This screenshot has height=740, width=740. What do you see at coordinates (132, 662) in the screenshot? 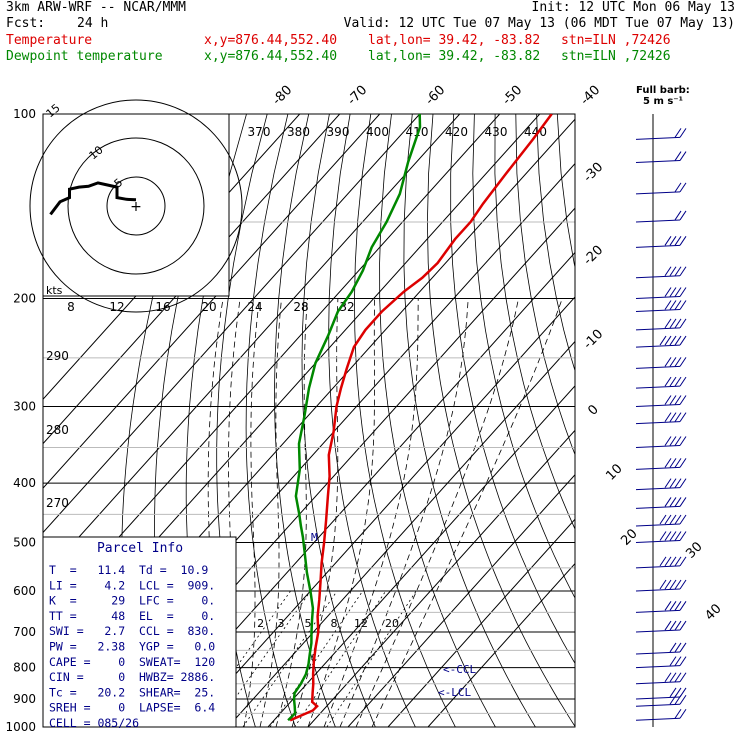
I see `parcel-info-row: CAPE = 0 SWEAT= 120` at bounding box center [132, 662].